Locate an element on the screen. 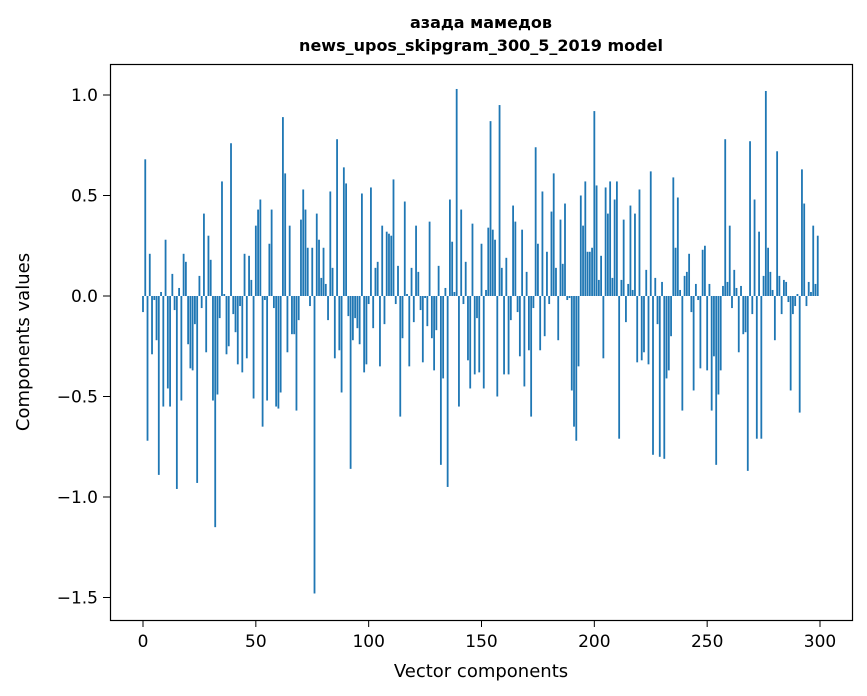 The height and width of the screenshot is (696, 867). y-axis-label: Components values is located at coordinates (23, 342).